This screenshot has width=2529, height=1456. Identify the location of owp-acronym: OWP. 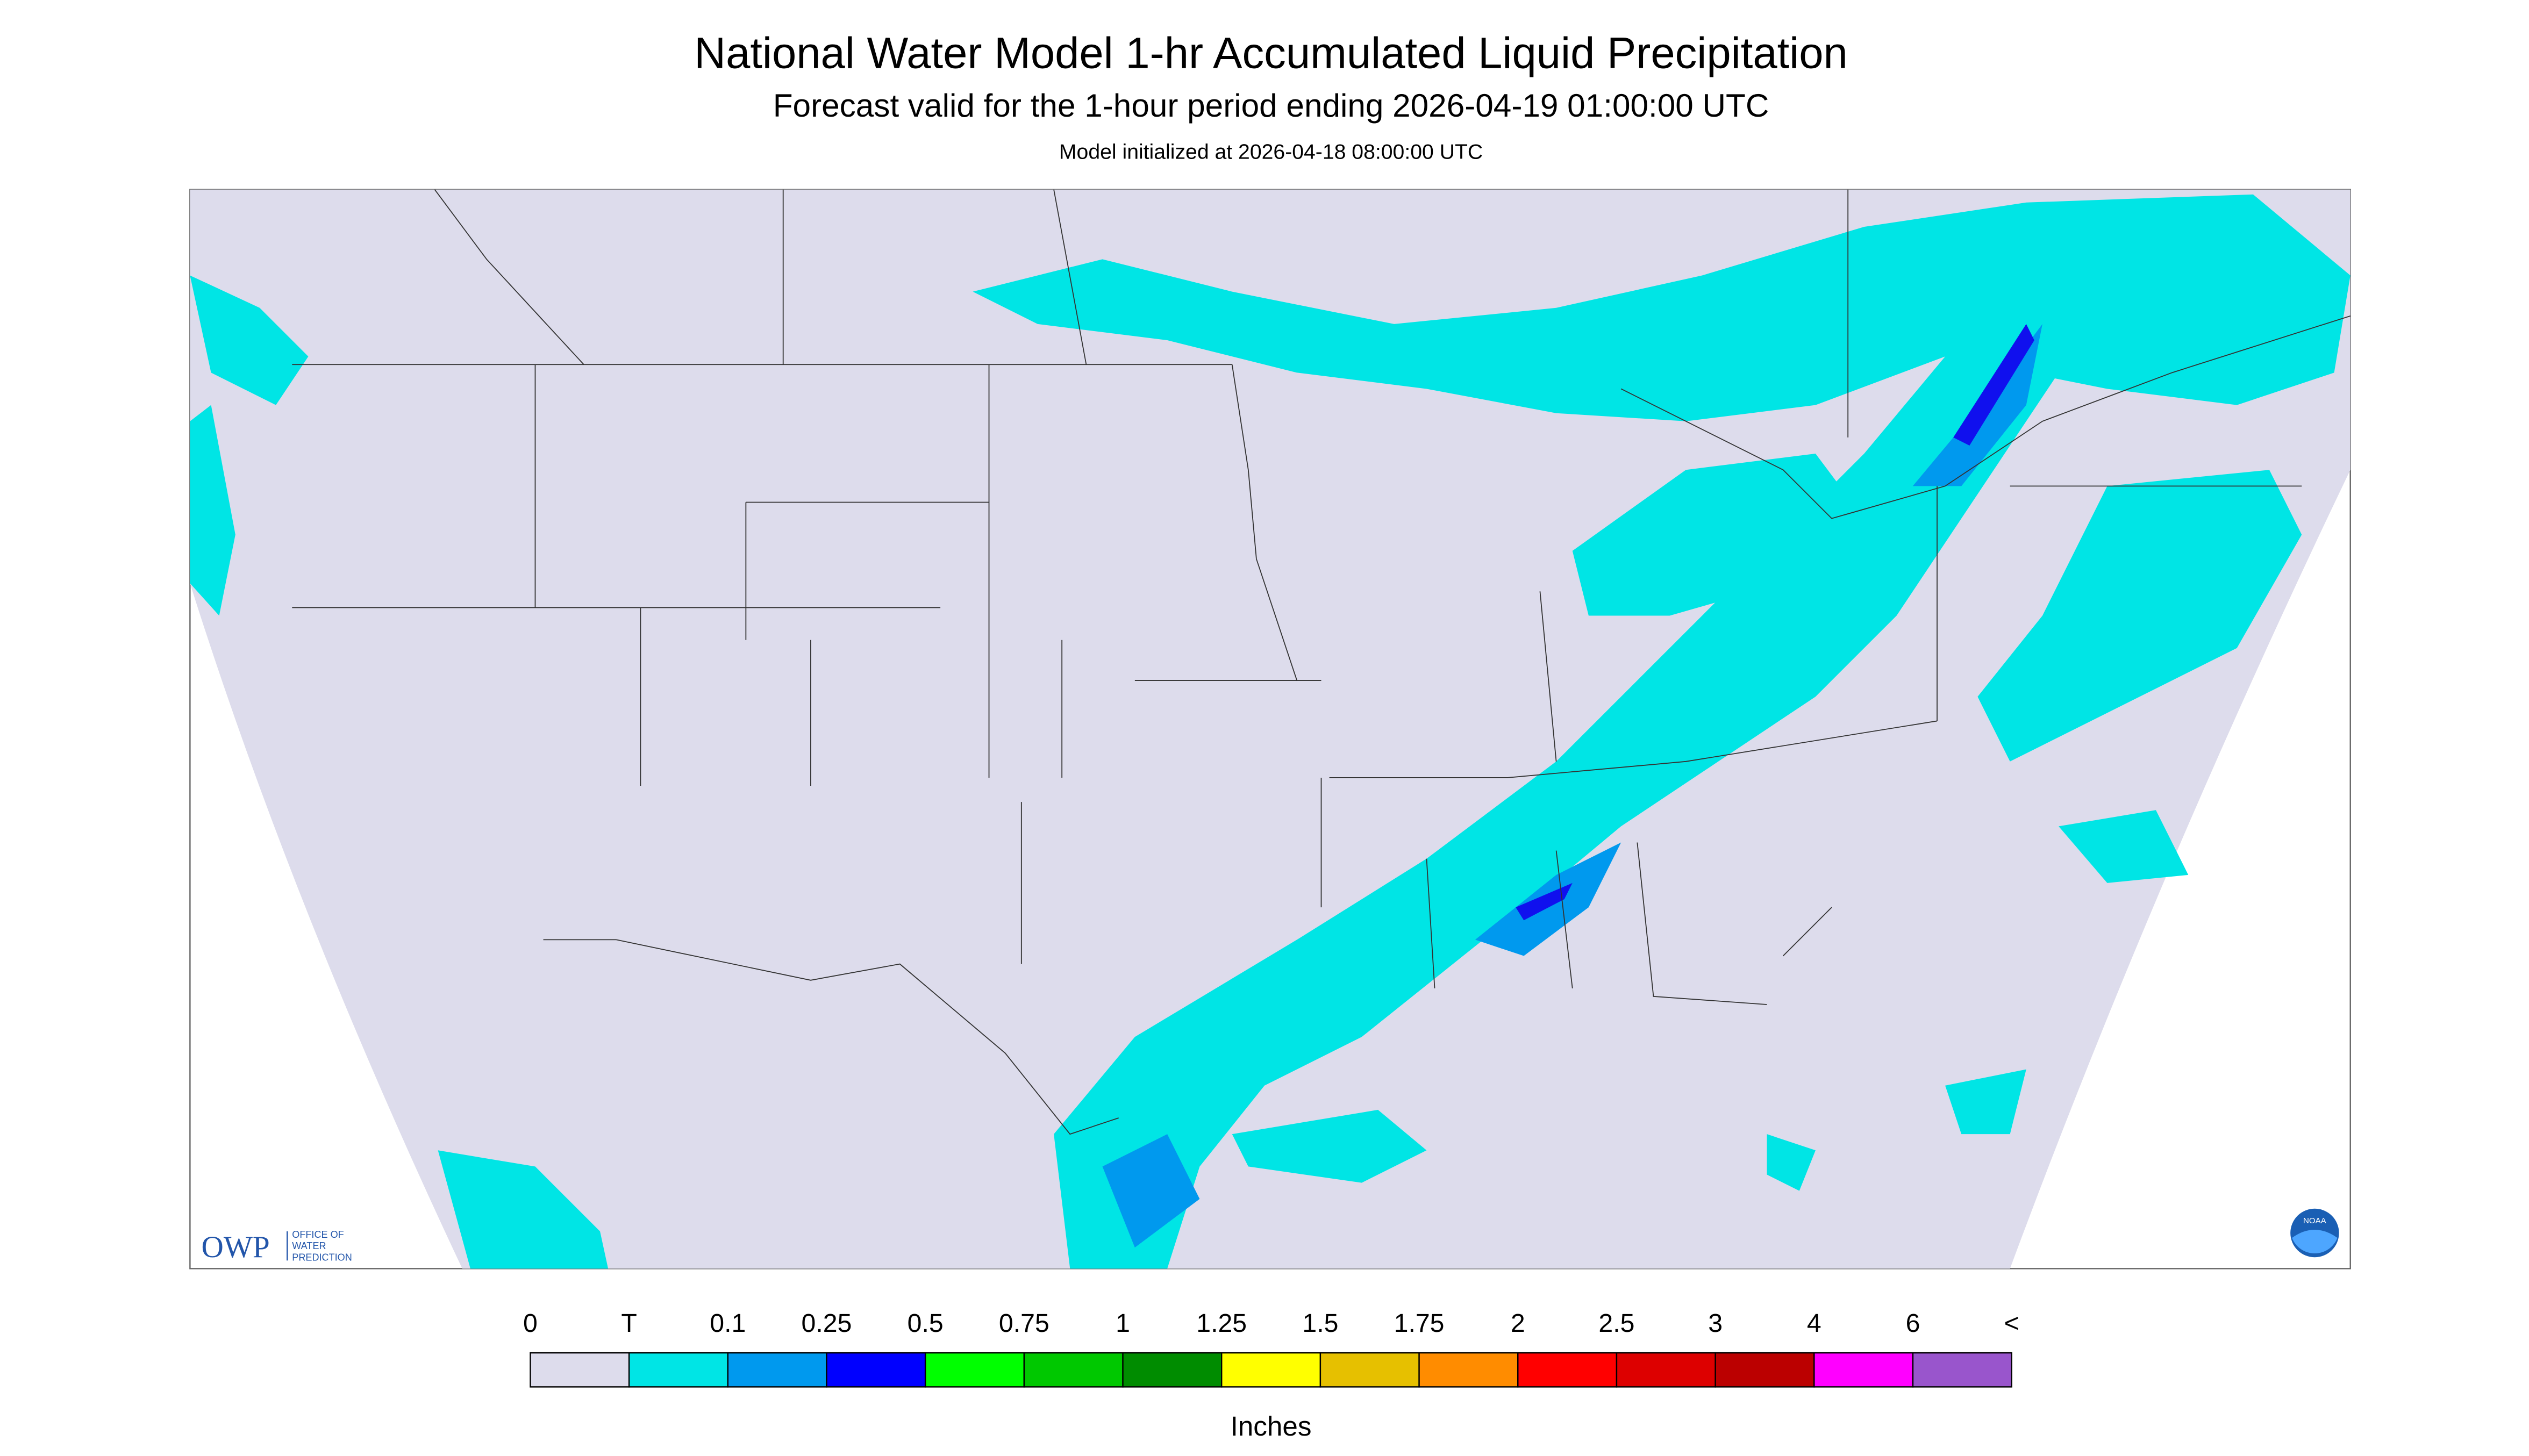
(235, 1247).